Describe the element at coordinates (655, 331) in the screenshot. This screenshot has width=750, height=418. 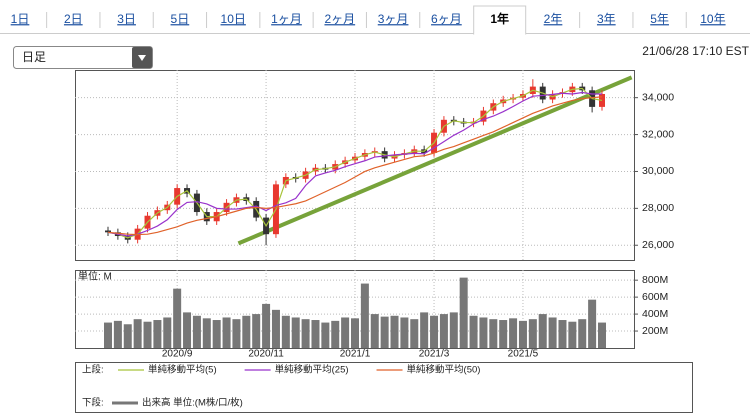
I see `y-tick-label: 200M` at that location.